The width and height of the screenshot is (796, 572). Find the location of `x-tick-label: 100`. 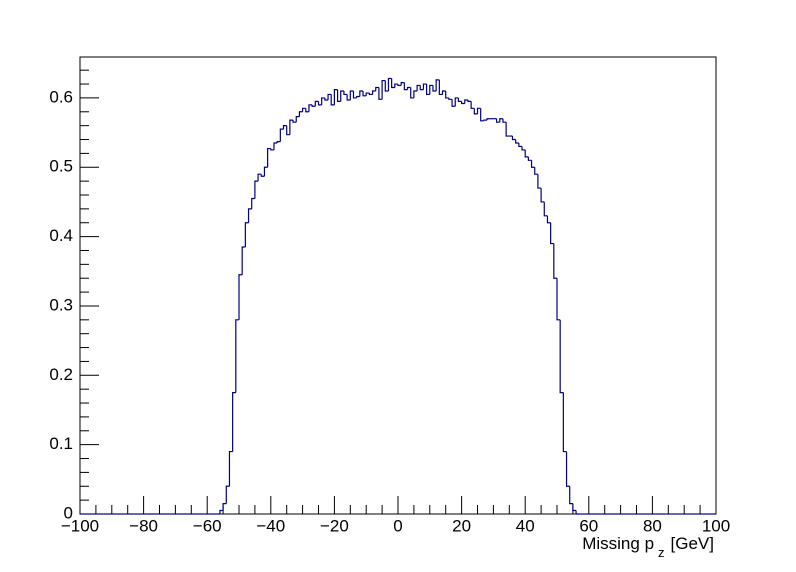

x-tick-label: 100 is located at coordinates (716, 525).